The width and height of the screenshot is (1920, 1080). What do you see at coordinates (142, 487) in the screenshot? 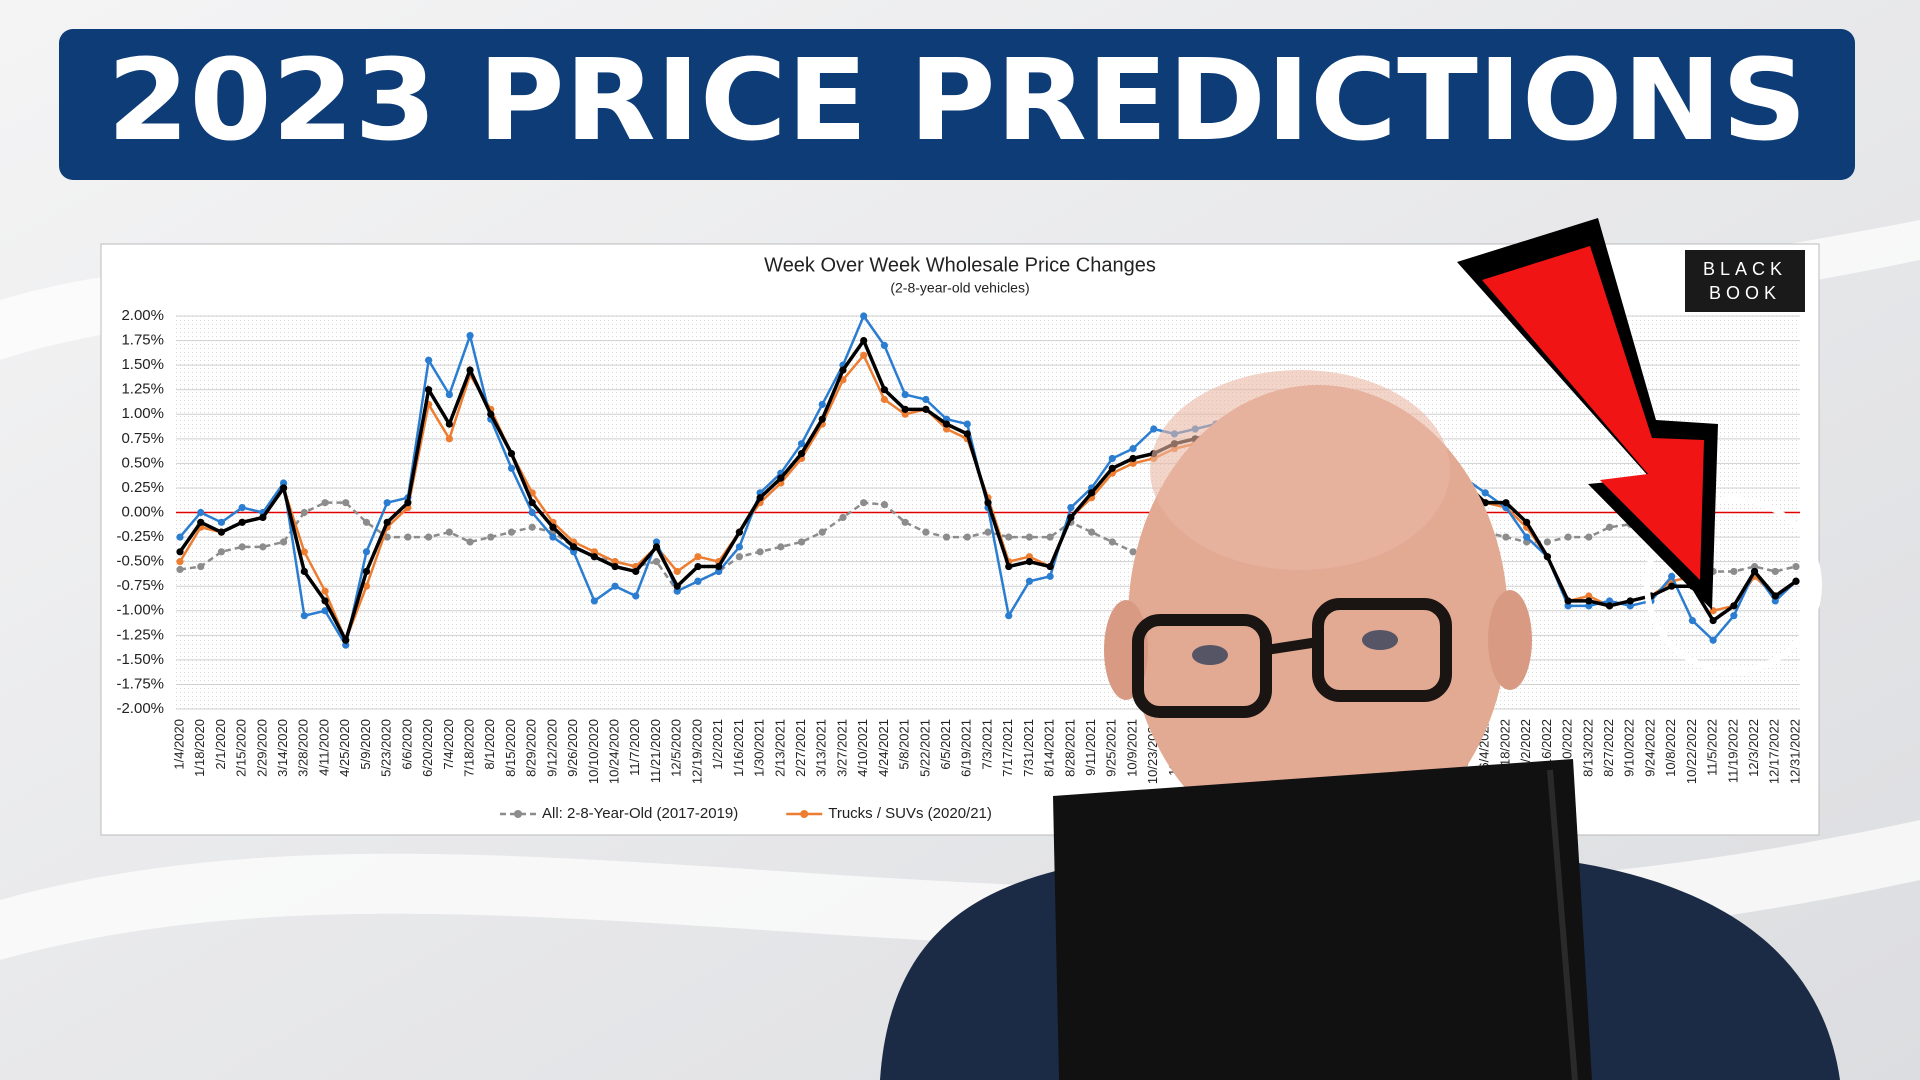
I see `y-tick-label: 0.25%` at bounding box center [142, 487].